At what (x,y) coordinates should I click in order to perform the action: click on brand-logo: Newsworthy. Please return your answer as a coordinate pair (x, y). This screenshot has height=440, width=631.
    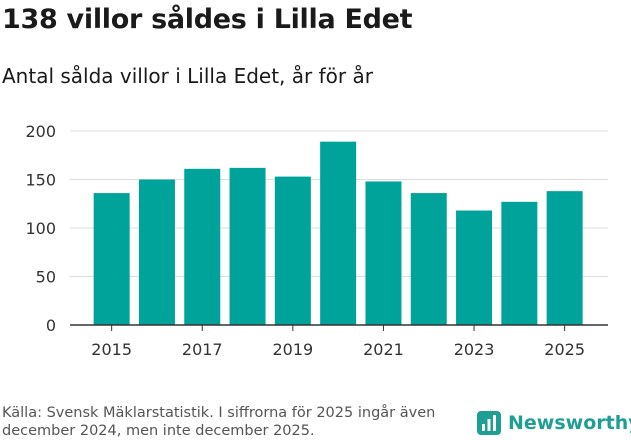
    Looking at the image, I should click on (553, 423).